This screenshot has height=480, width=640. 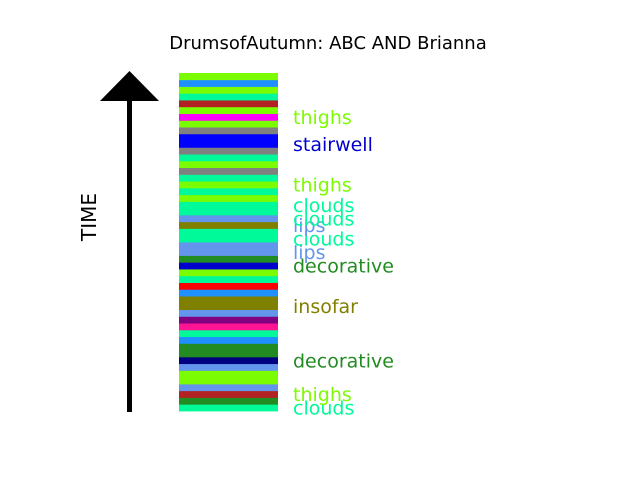 I want to click on time-arrow-head, so click(x=129, y=86).